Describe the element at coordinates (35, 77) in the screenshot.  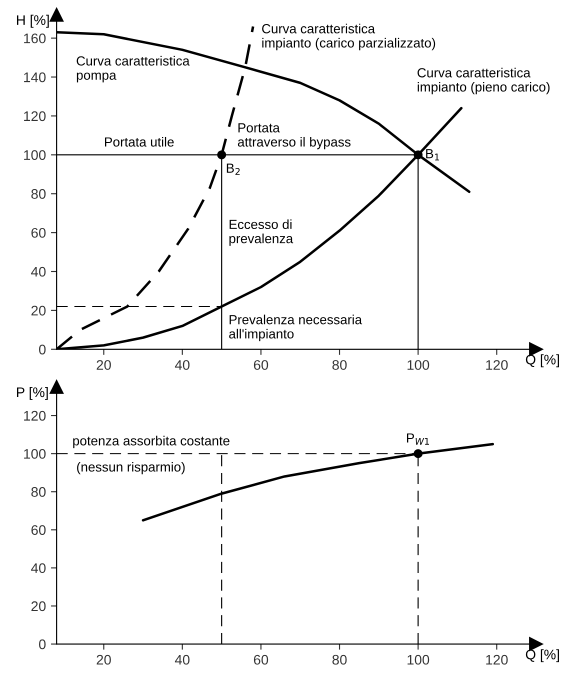
I see `y-tick-label: 140` at that location.